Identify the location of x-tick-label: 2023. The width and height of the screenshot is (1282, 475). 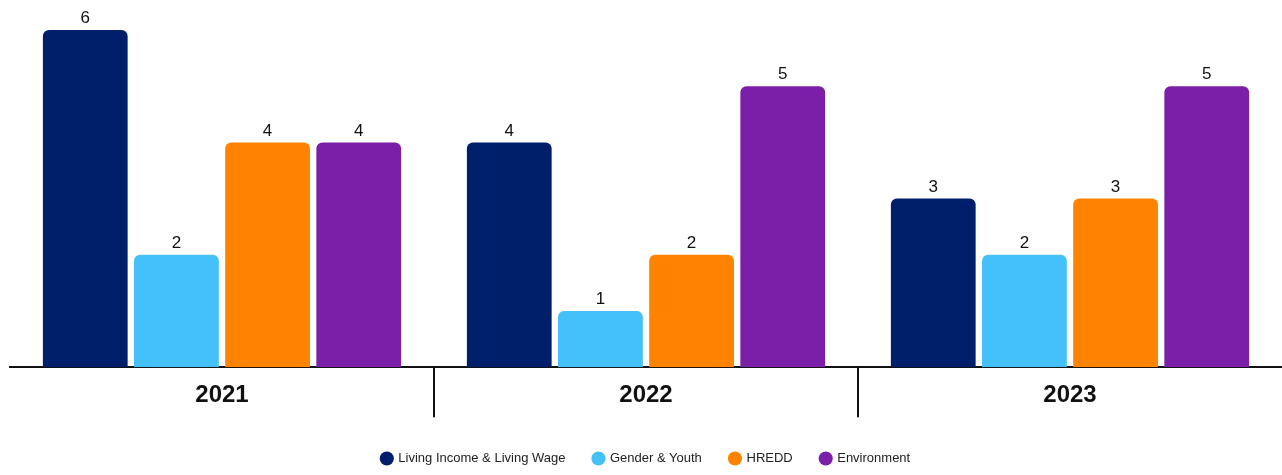
(1070, 394).